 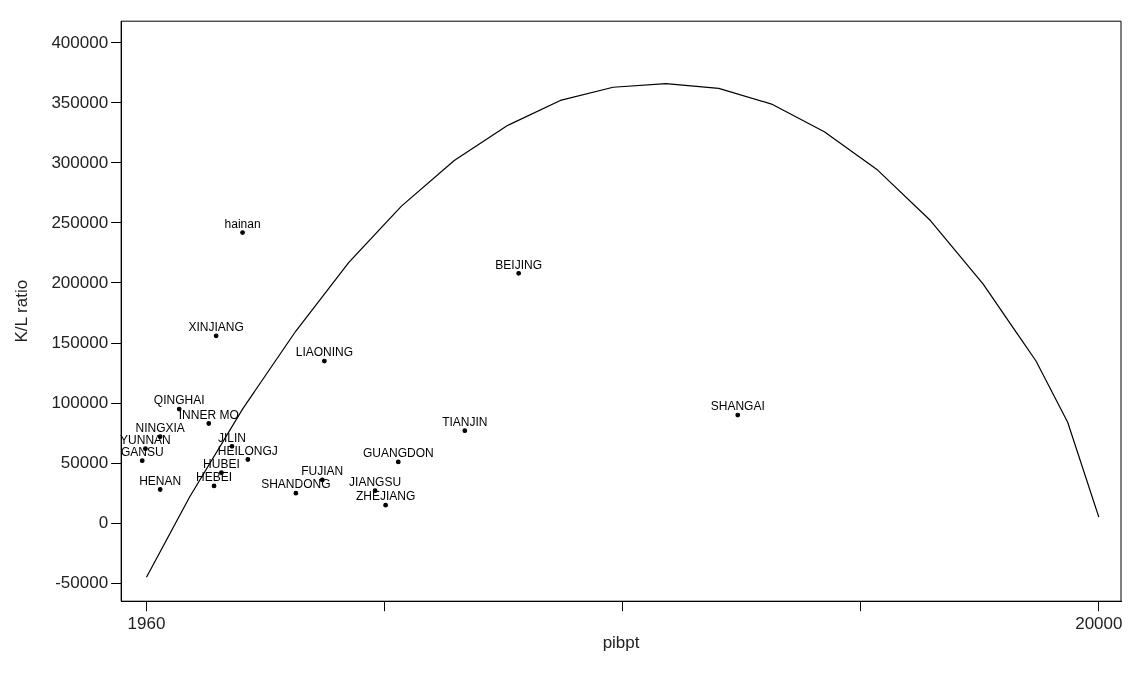 I want to click on data-label: JIANGSU, so click(x=375, y=482).